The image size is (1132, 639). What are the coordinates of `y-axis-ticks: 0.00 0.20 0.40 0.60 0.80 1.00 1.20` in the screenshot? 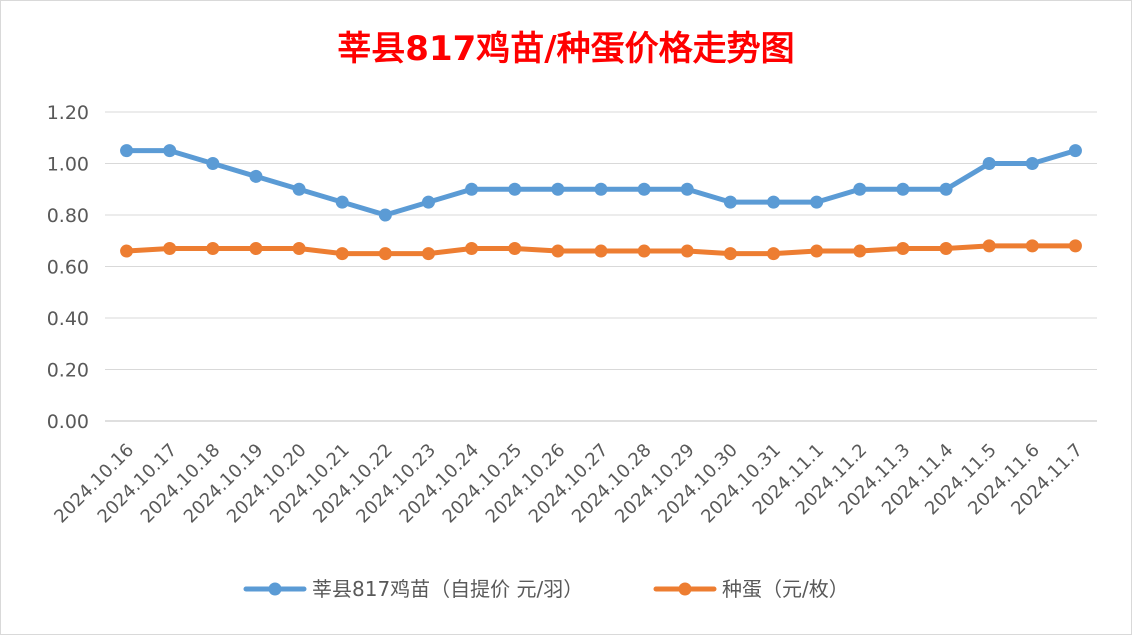 It's located at (68, 267).